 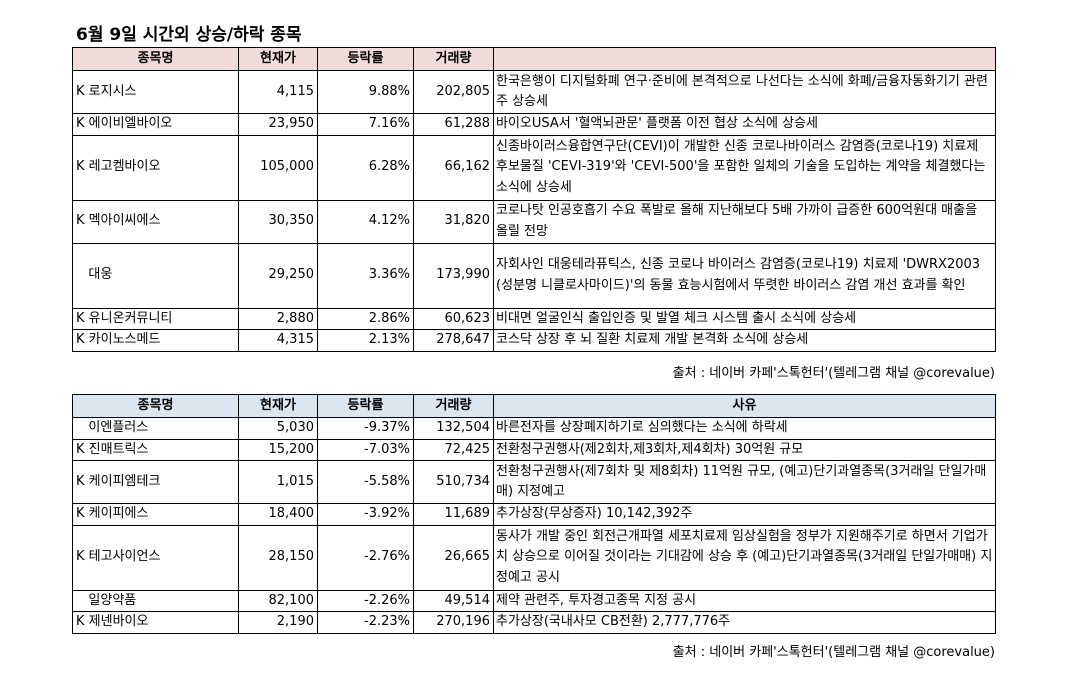 What do you see at coordinates (155, 167) in the screenshot?
I see `stock-name: K 레고켐바이오` at bounding box center [155, 167].